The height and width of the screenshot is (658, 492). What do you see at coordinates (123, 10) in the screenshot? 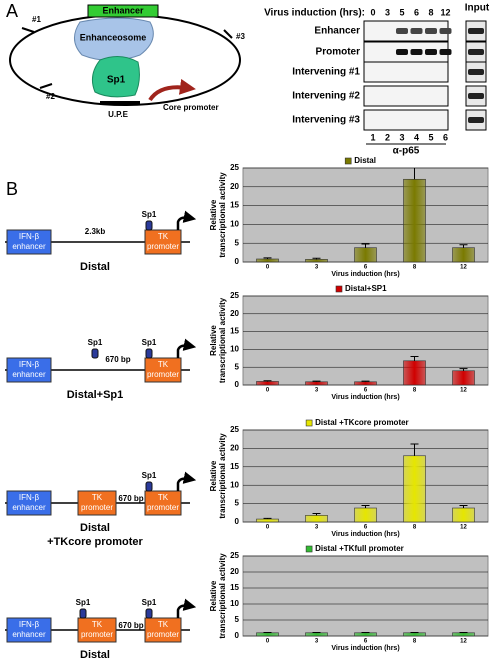
I see `enhancer-label: Enhancer` at bounding box center [123, 10].